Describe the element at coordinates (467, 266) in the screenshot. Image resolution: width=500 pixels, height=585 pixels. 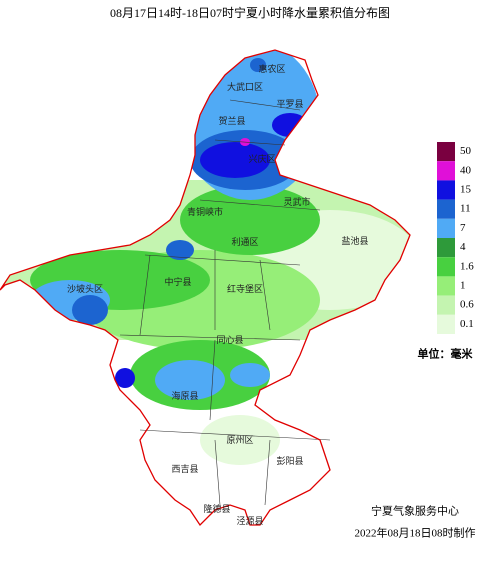
I see `legend-label: 1.6` at that location.